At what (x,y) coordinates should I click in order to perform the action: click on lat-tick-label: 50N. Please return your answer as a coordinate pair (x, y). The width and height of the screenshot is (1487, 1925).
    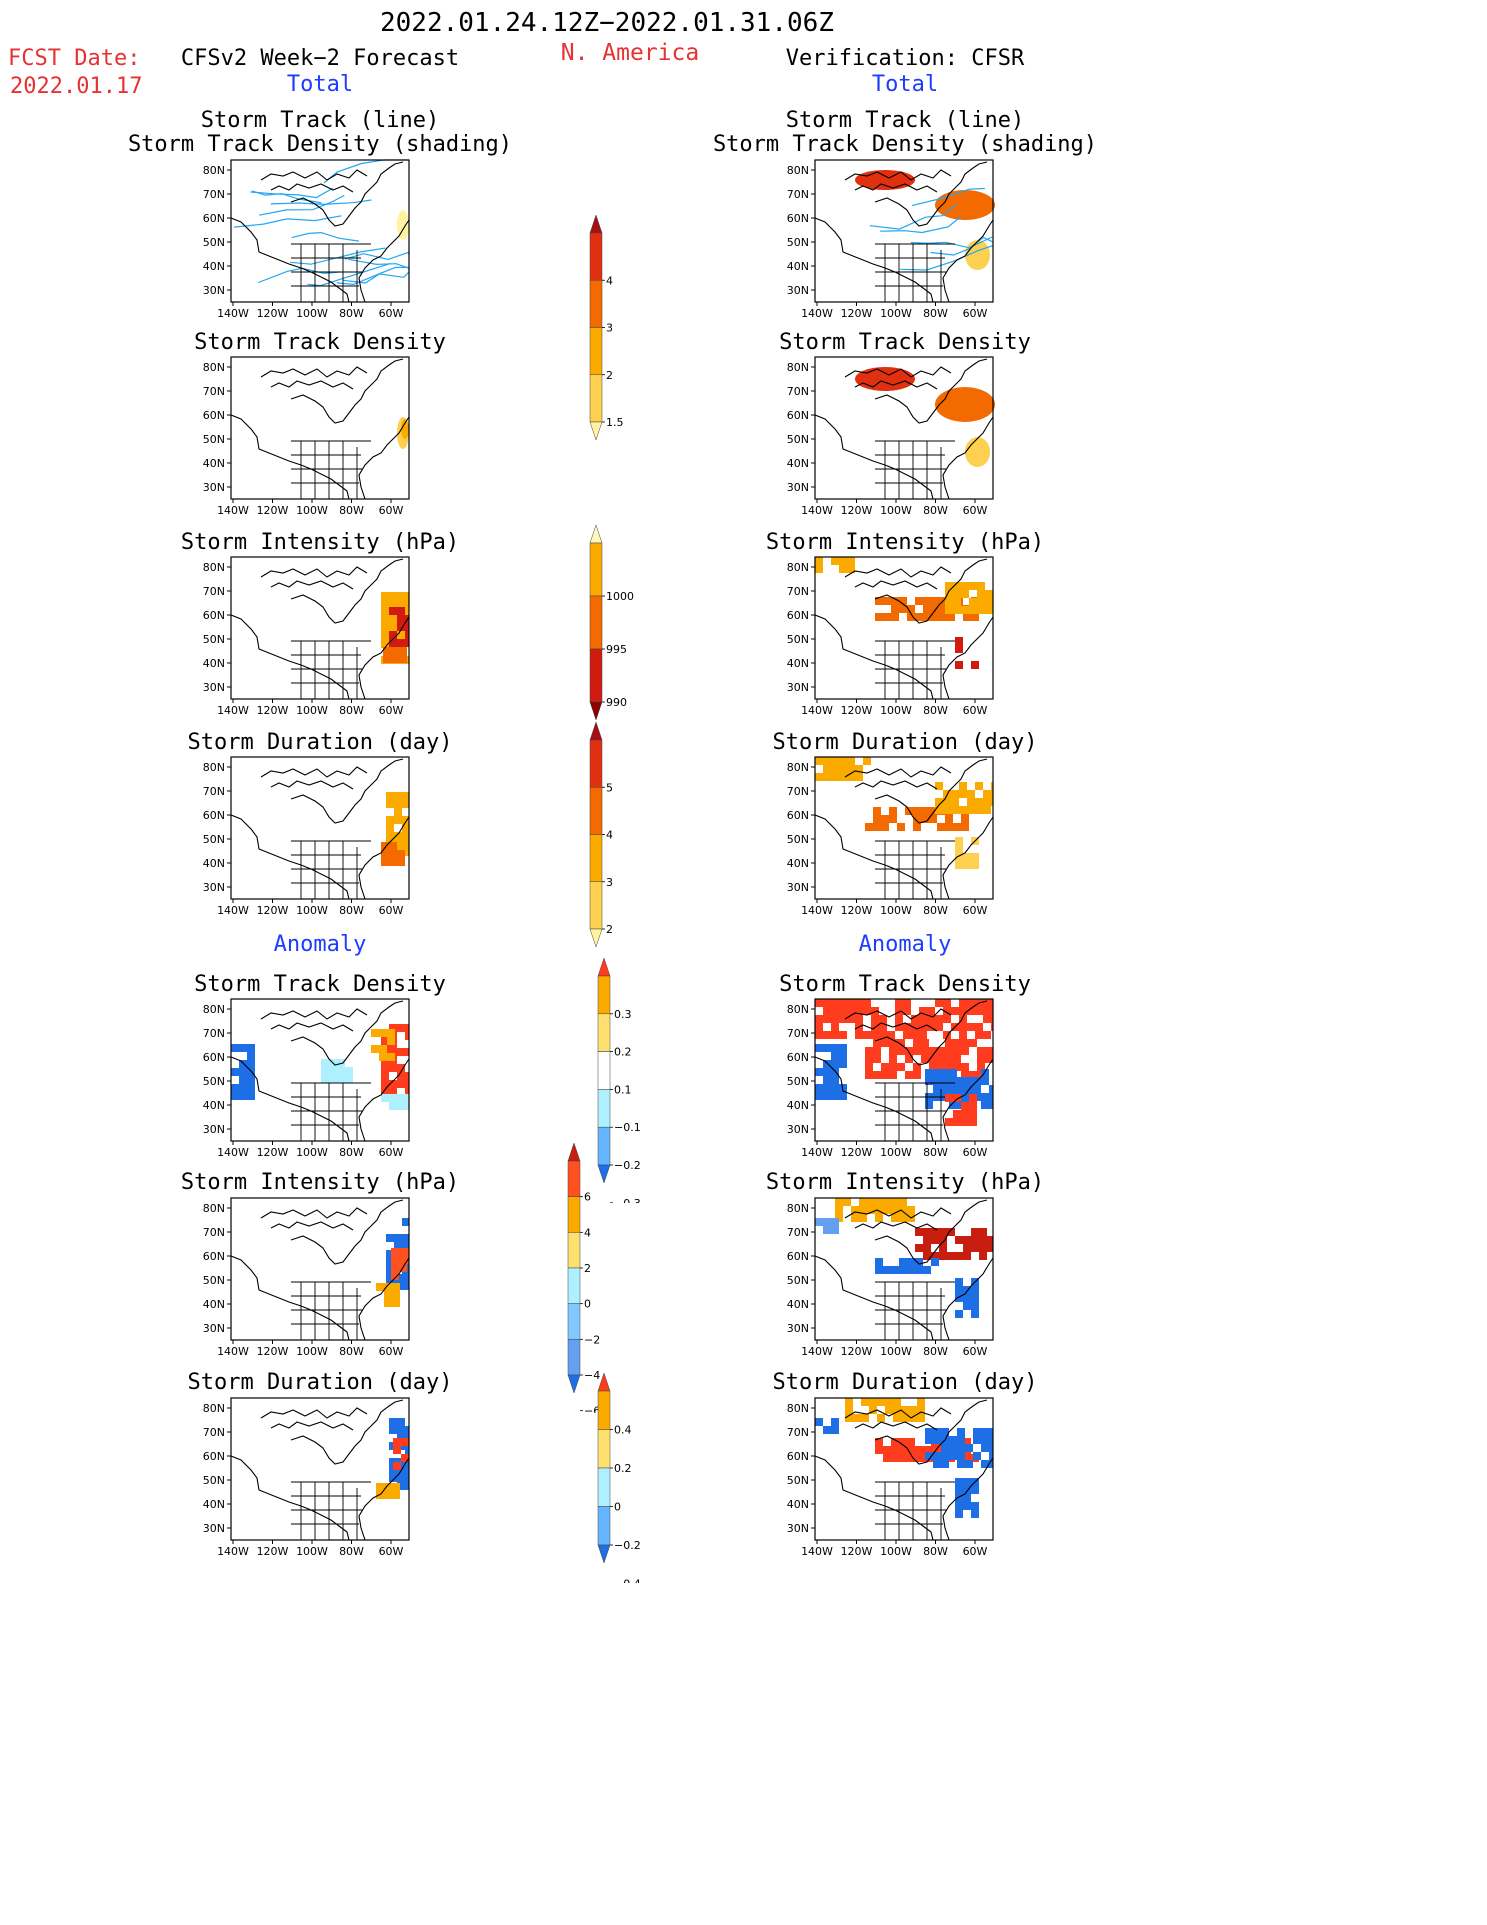
    Looking at the image, I should click on (798, 1480).